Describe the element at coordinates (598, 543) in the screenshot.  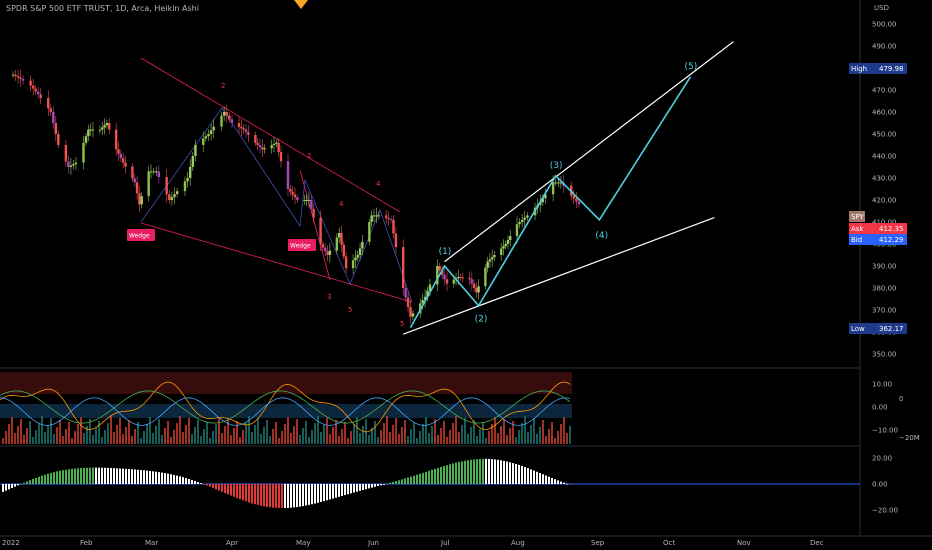
I see `x-tick-label: Sep` at that location.